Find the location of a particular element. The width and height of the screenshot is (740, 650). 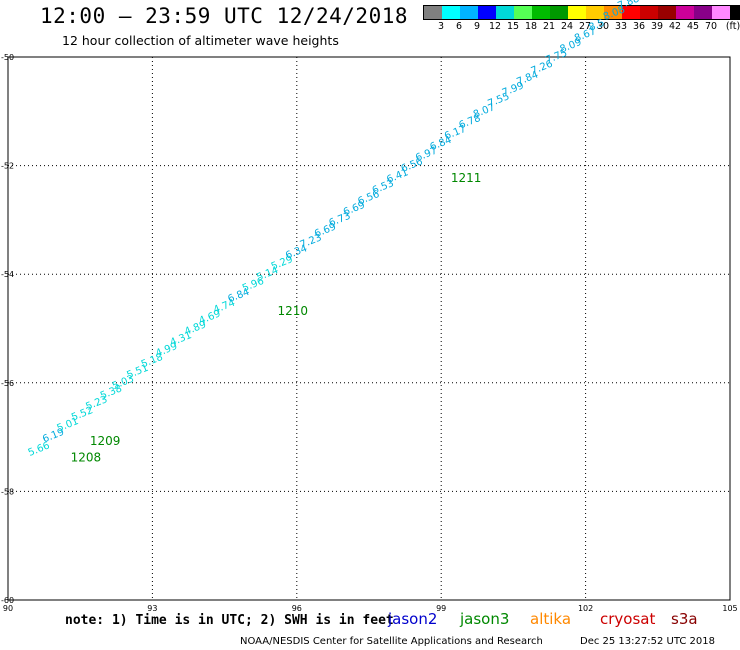

data-point-label: 7.88 is located at coordinates (628, 6).